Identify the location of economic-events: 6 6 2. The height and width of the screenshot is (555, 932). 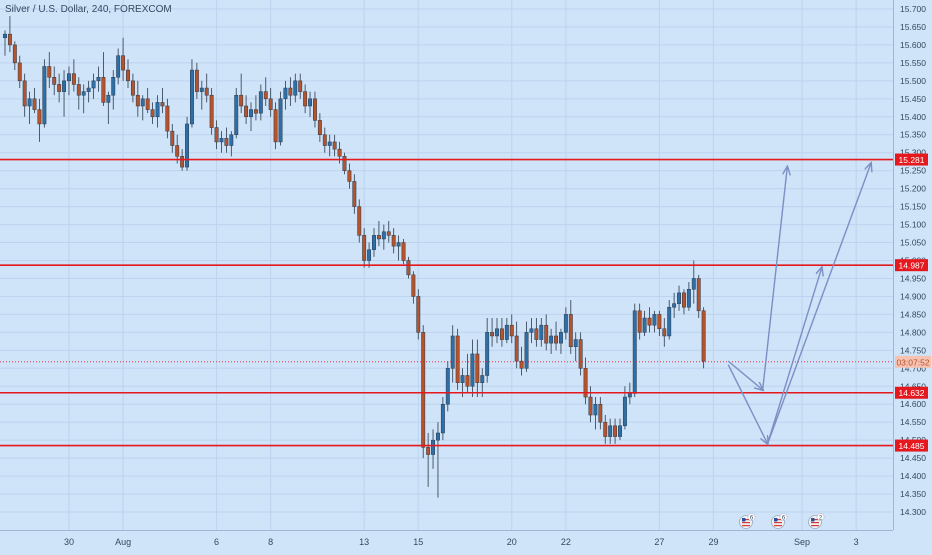
(782, 521).